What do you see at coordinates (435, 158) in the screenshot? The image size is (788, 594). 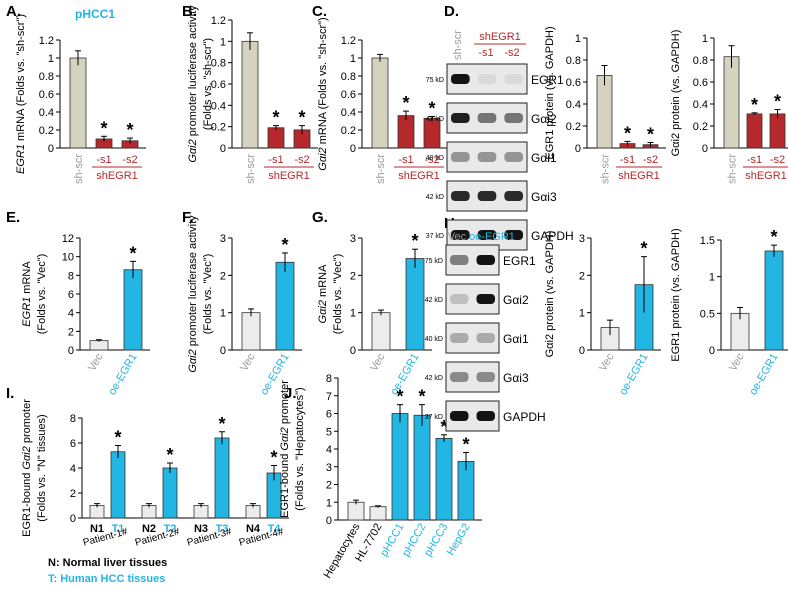 I see `blot-kd-marker: 40 kD` at bounding box center [435, 158].